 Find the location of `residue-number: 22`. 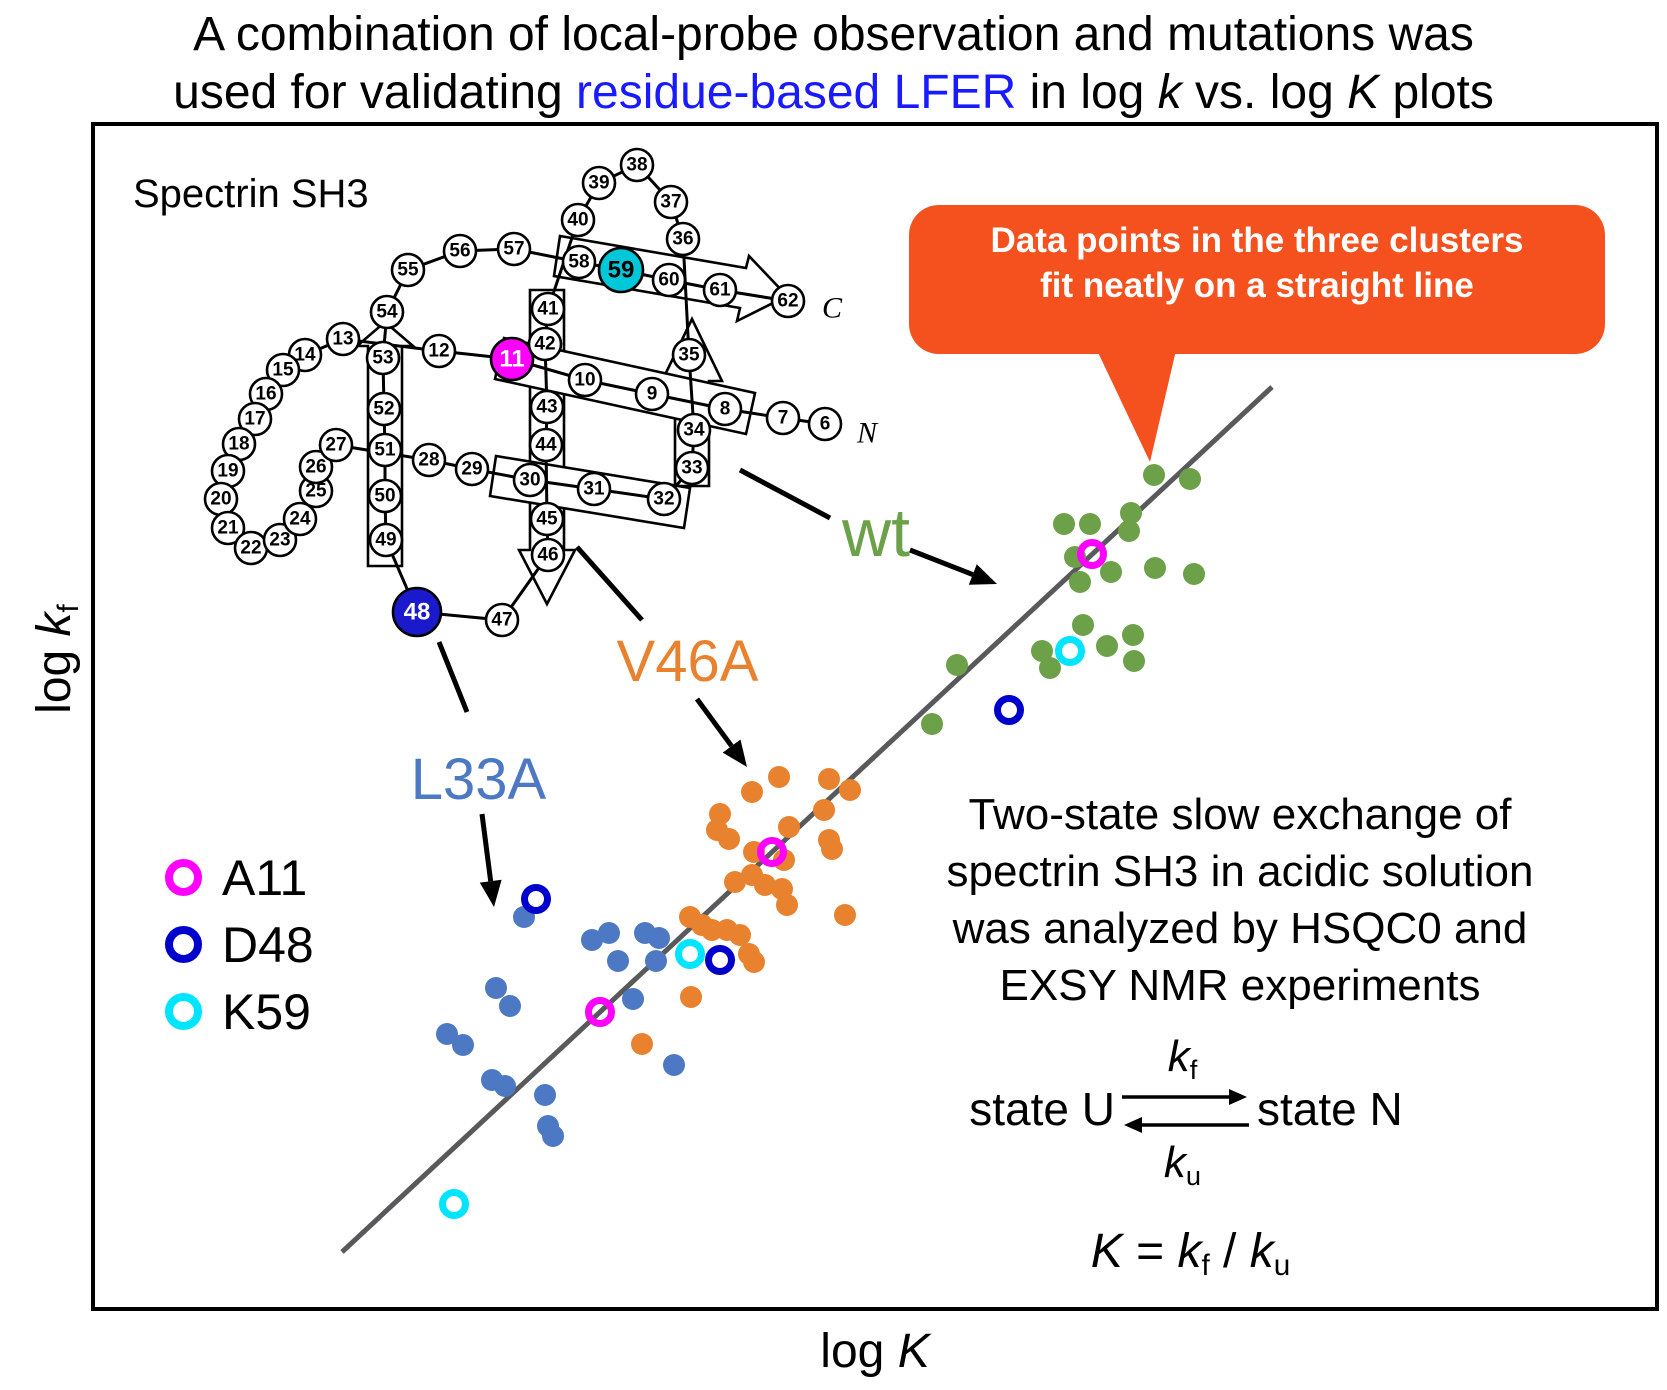

residue-number: 22 is located at coordinates (250, 548).